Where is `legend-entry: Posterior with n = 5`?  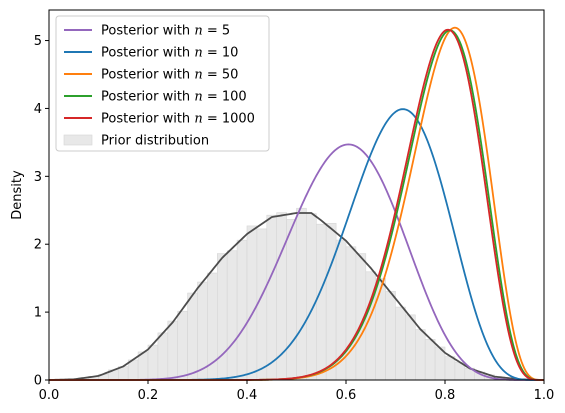
legend-entry: Posterior with n = 5 is located at coordinates (165, 31).